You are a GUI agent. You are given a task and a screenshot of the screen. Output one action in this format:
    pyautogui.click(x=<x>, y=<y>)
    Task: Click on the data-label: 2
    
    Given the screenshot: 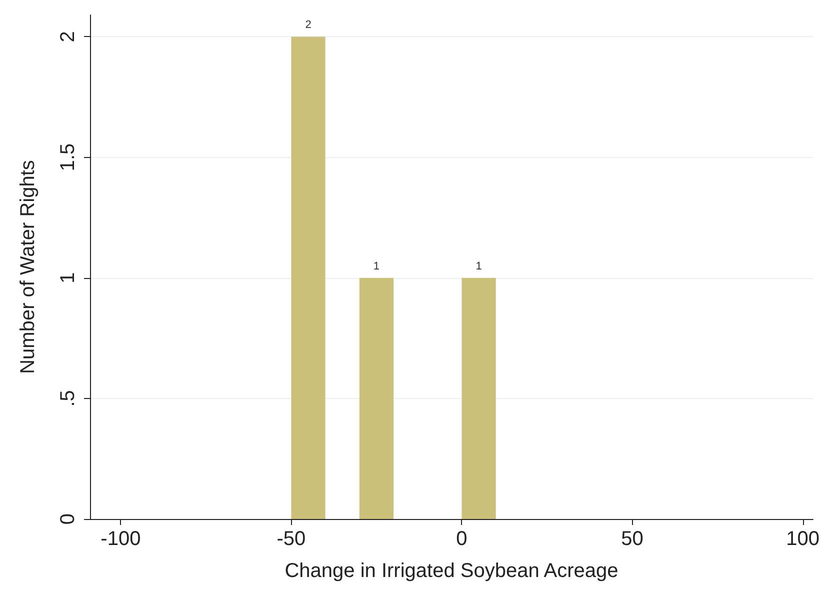 What is the action you would take?
    pyautogui.click(x=308, y=25)
    